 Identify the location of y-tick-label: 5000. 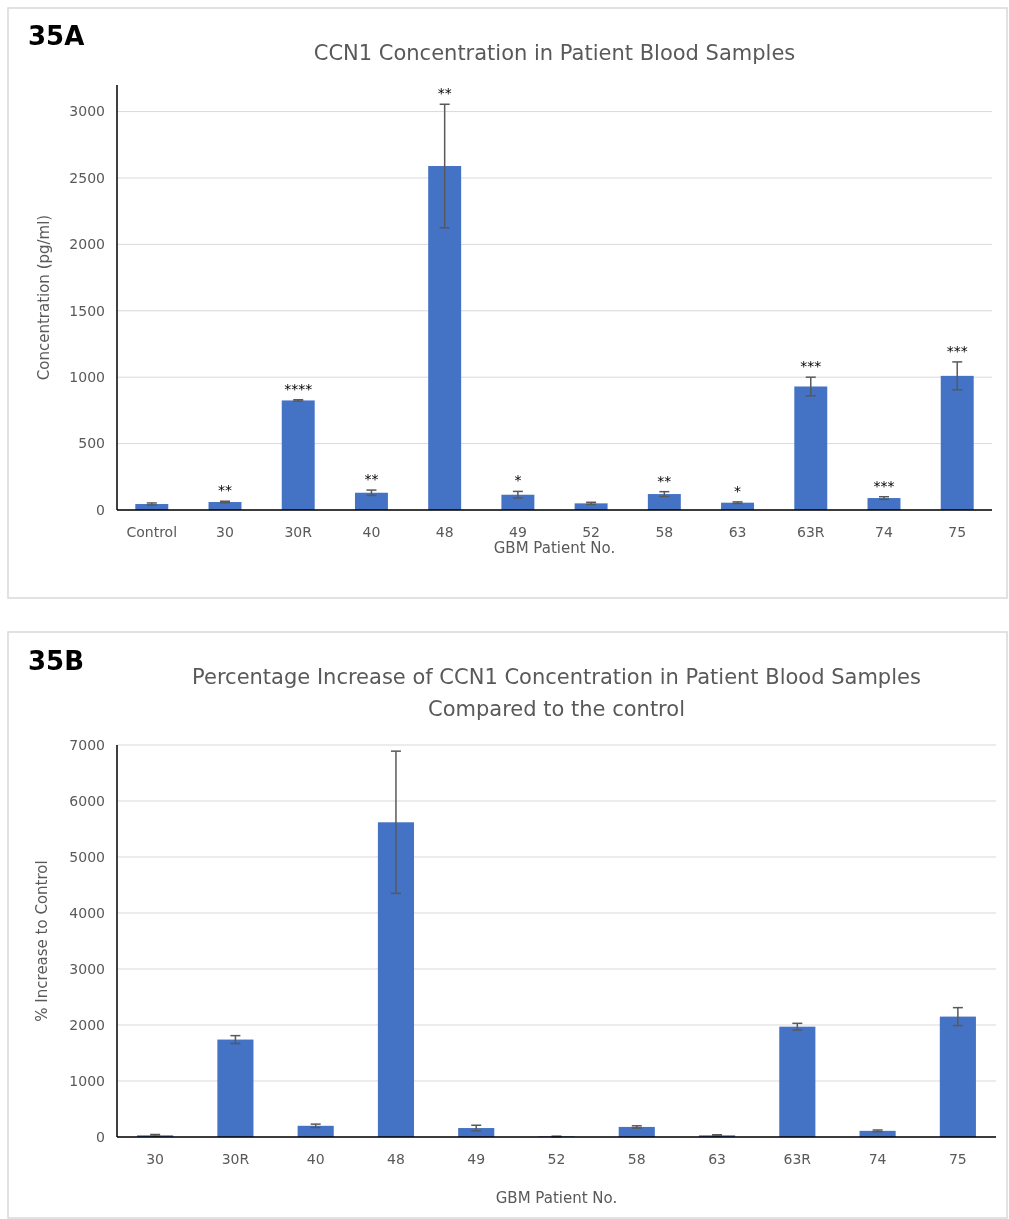
(87, 856).